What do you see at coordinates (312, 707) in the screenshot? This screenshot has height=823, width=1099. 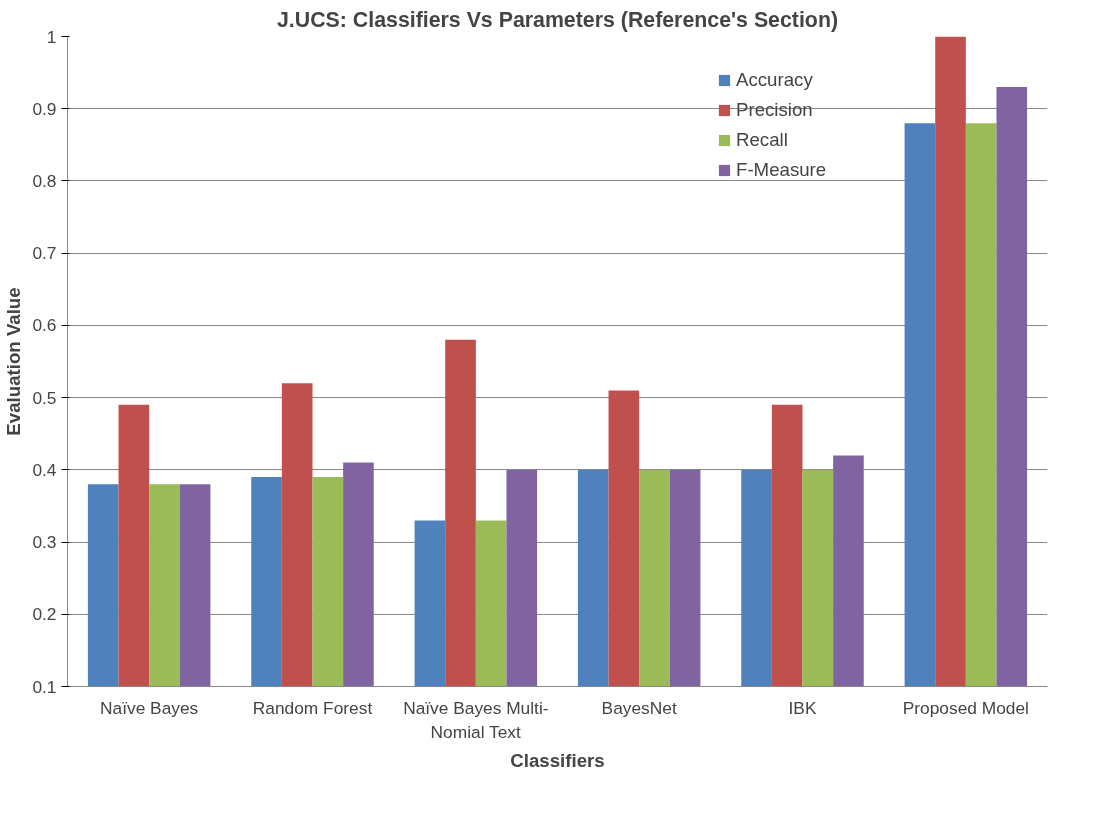 I see `x-tick-label: Random Forest` at bounding box center [312, 707].